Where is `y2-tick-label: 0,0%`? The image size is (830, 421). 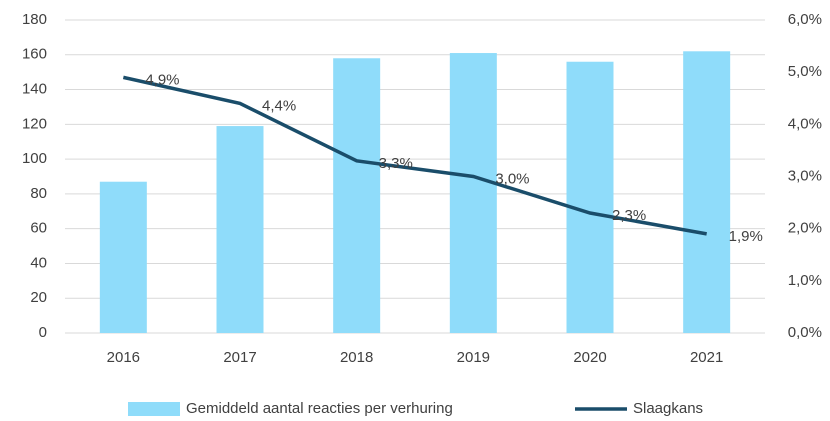 y2-tick-label: 0,0% is located at coordinates (805, 332).